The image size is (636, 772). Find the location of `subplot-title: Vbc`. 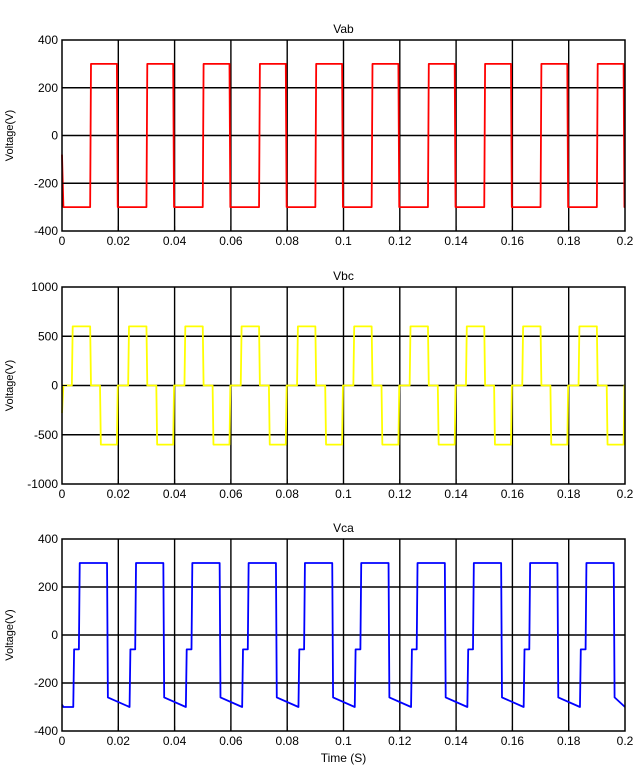

subplot-title: Vbc is located at coordinates (343, 276).